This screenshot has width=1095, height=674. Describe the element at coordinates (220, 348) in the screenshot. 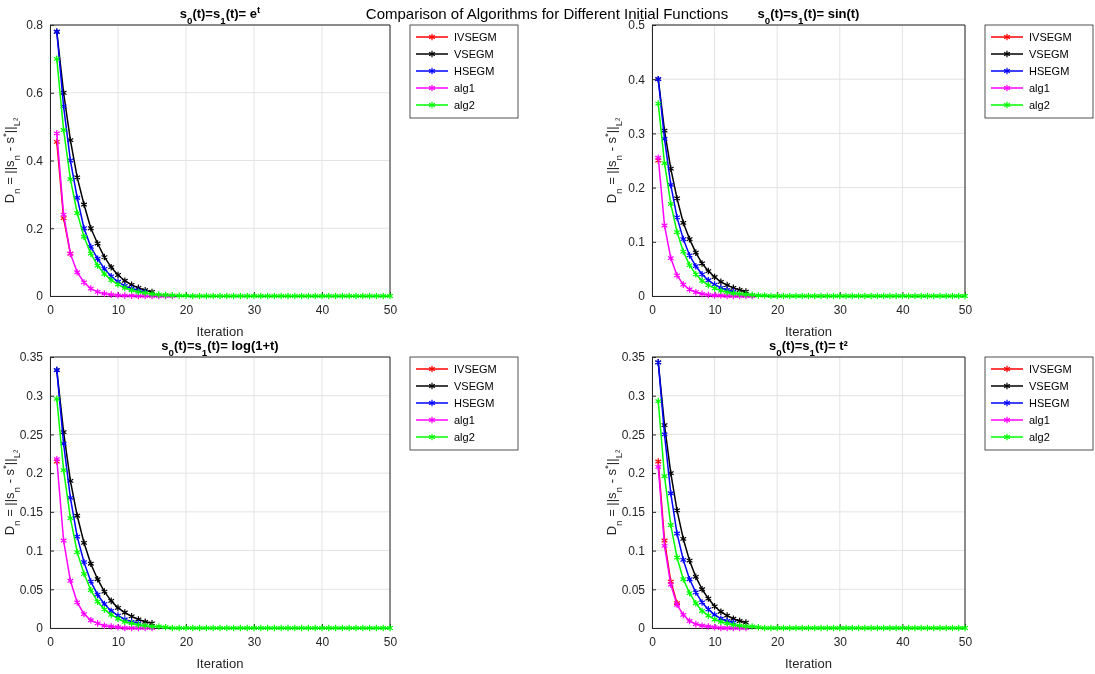

I see `chart-title: s$_{0}$(t)=s$_{1}$(t)= log(1+t)` at that location.